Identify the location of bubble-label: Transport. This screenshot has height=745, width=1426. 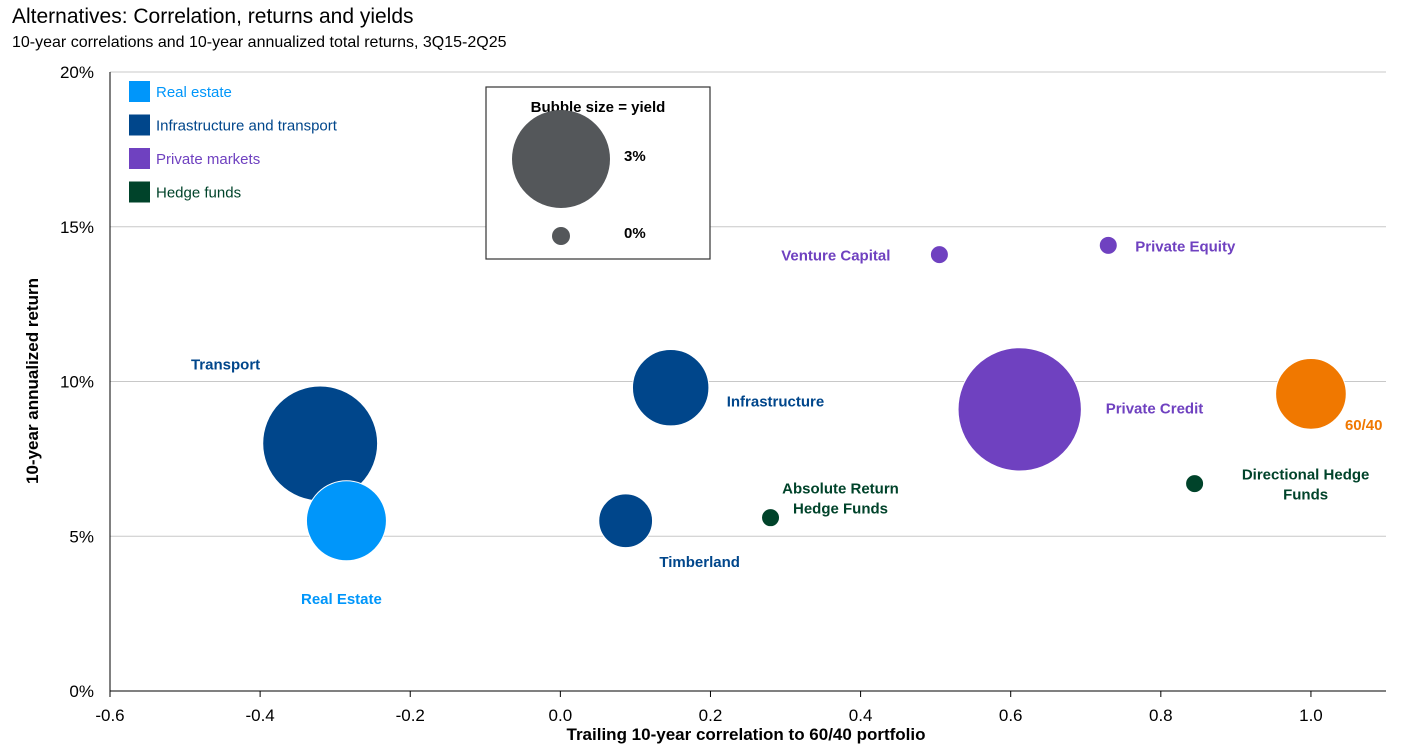
(225, 364).